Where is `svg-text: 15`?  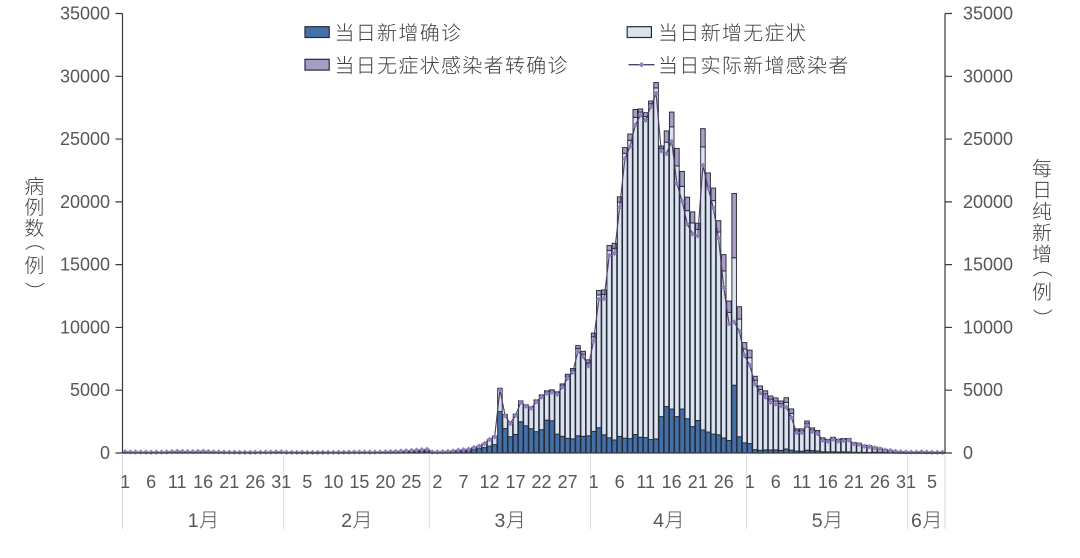 svg-text: 15 is located at coordinates (359, 482).